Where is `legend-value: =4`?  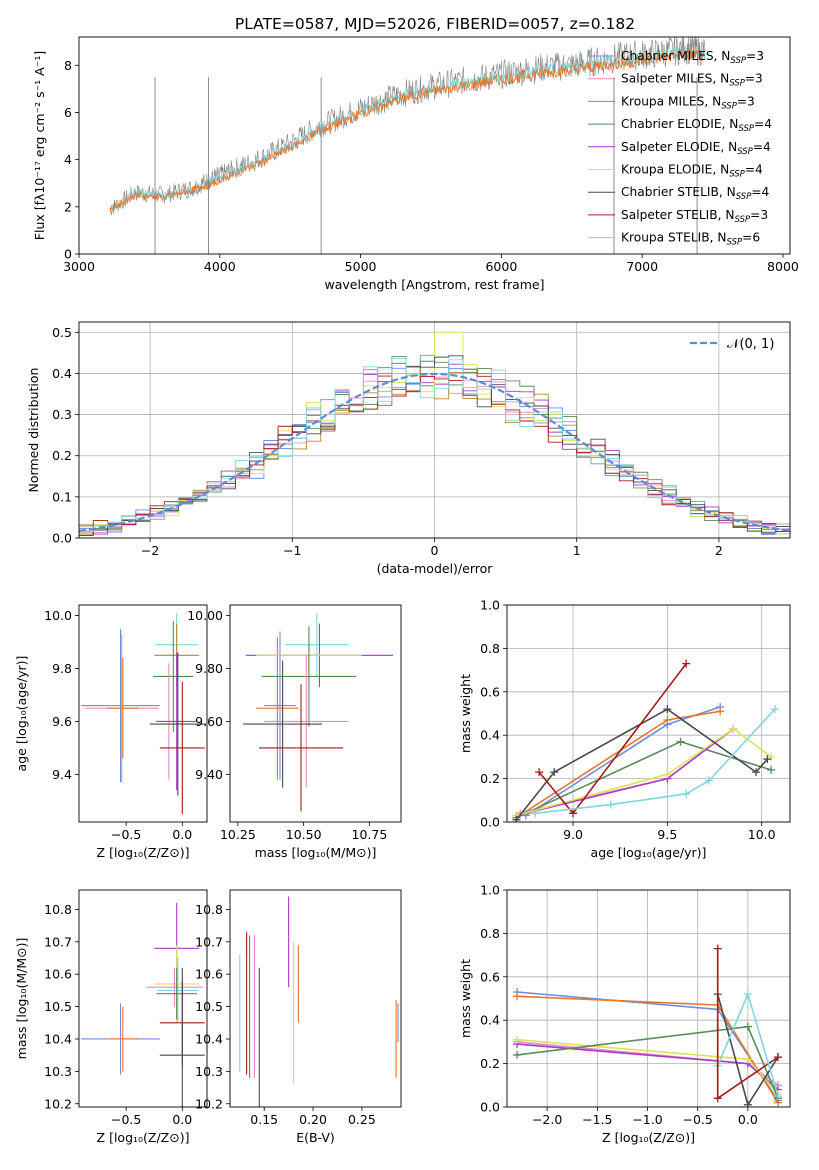
legend-value: =4 is located at coordinates (763, 124).